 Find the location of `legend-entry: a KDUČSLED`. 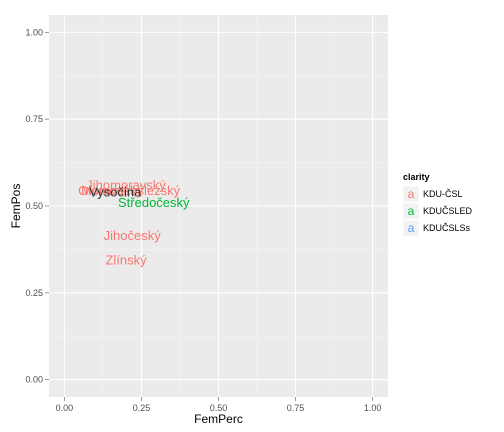

legend-entry: a KDUČSLED is located at coordinates (437, 211).